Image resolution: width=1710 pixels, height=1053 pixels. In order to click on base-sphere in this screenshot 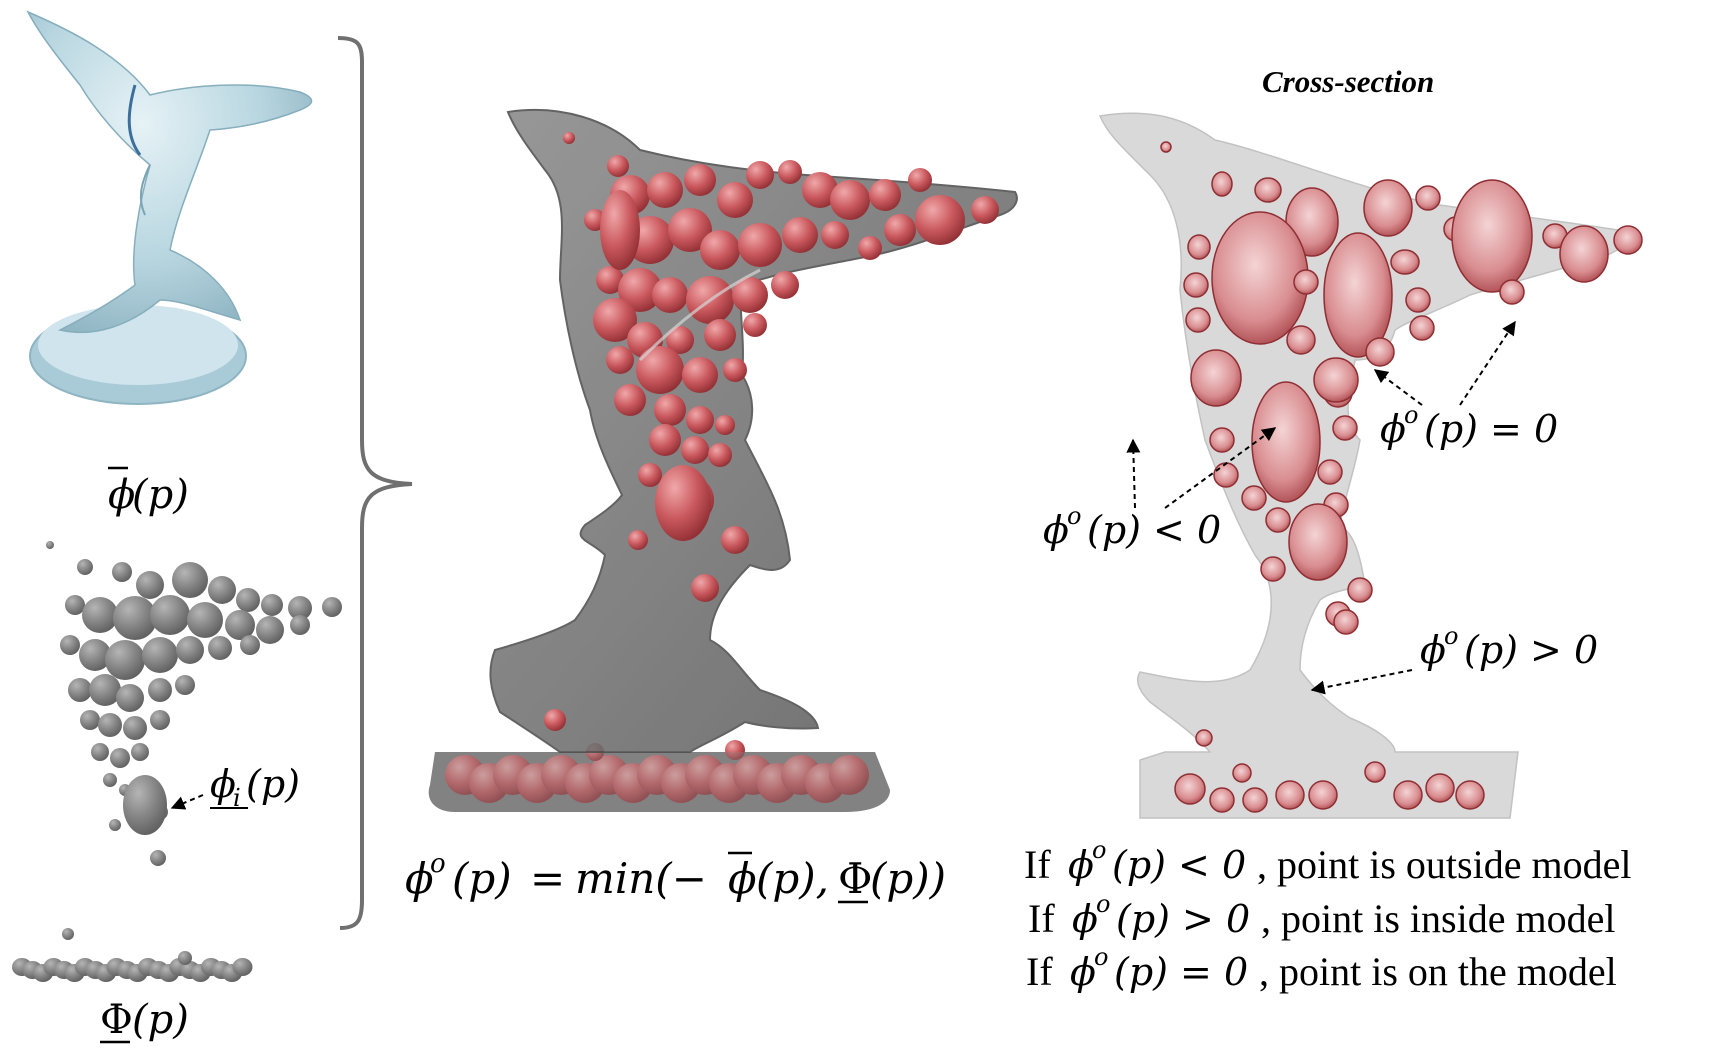, I will do `click(185, 958)`.